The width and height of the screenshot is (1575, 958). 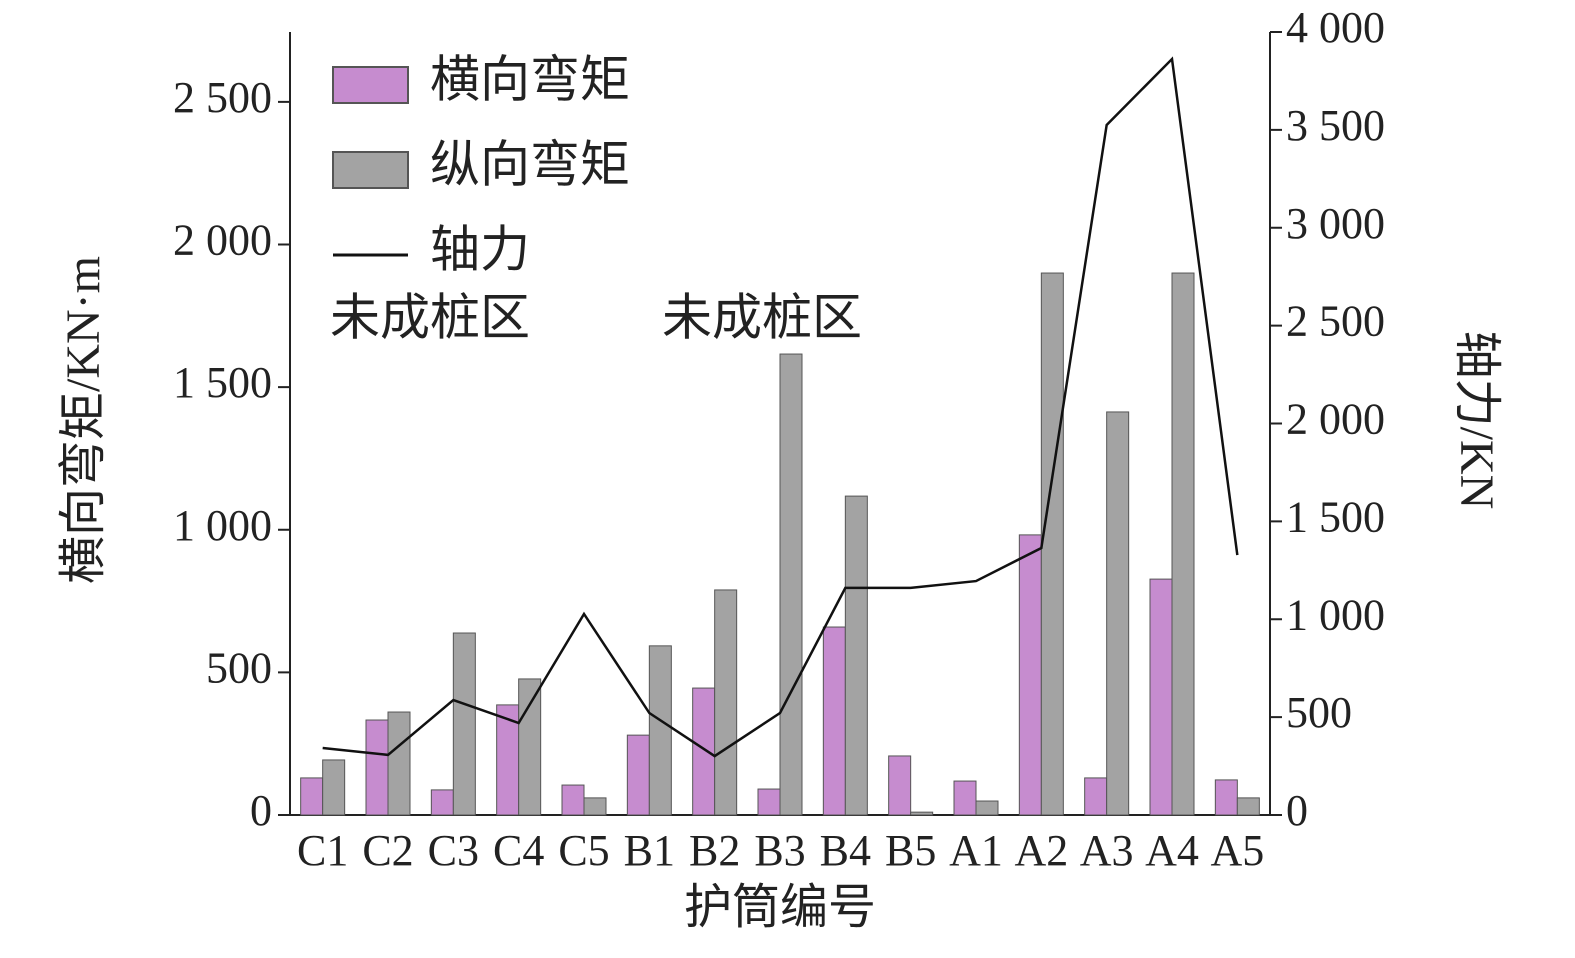 What do you see at coordinates (1335, 419) in the screenshot?
I see `y2-tick-label: 2 000` at bounding box center [1335, 419].